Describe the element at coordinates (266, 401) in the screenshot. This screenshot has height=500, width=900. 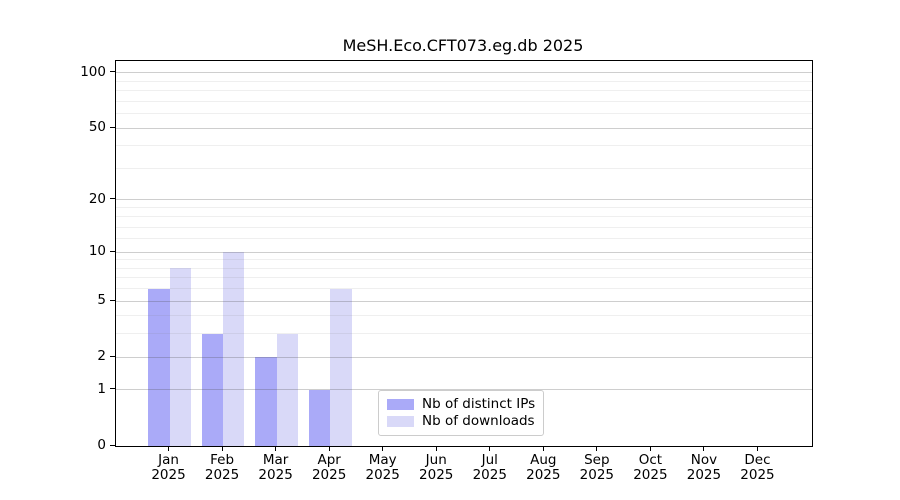
I see `bar-distinct-ips-mar` at that location.